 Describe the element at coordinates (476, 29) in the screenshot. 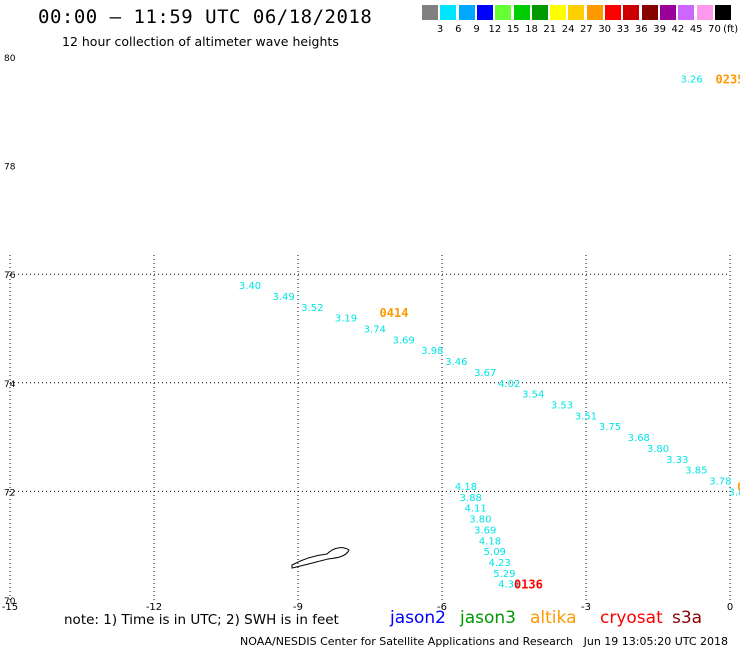

I see `legend-label: 9` at that location.